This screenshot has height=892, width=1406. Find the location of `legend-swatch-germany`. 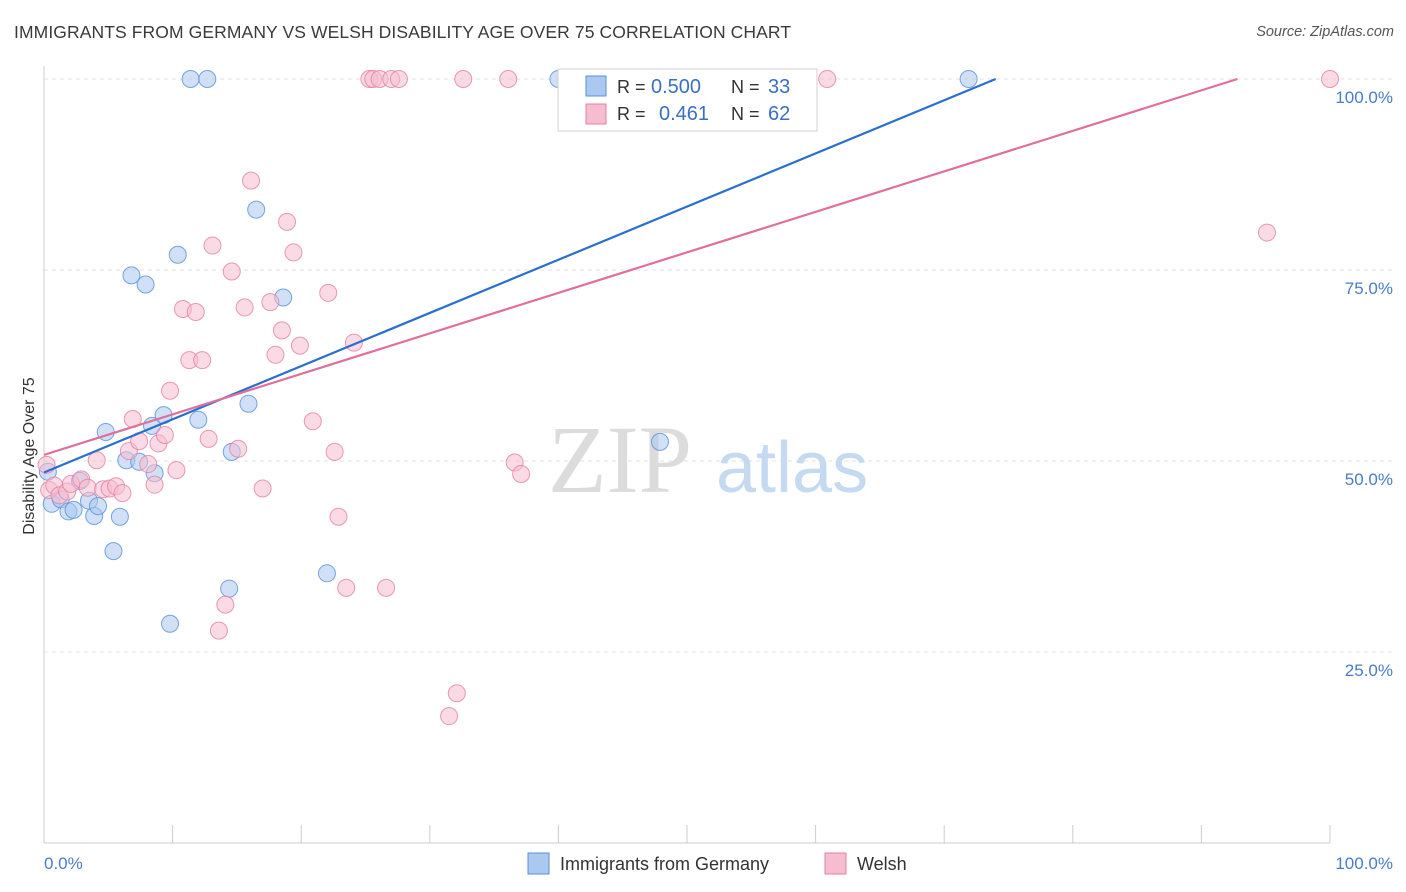

legend-swatch-germany is located at coordinates (538, 863).